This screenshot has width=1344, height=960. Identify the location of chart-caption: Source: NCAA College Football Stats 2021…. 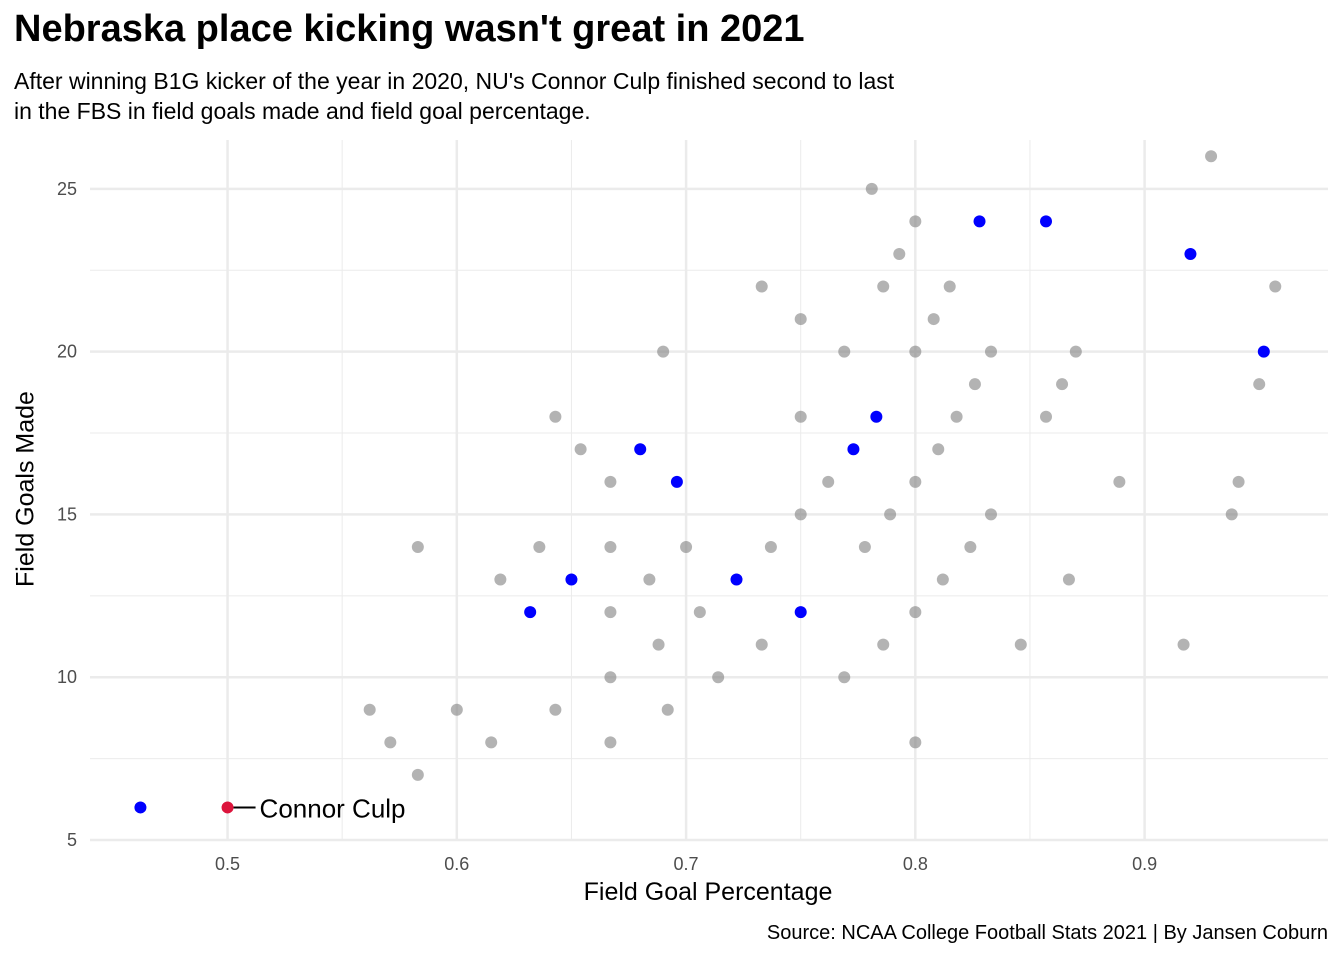
(1047, 933).